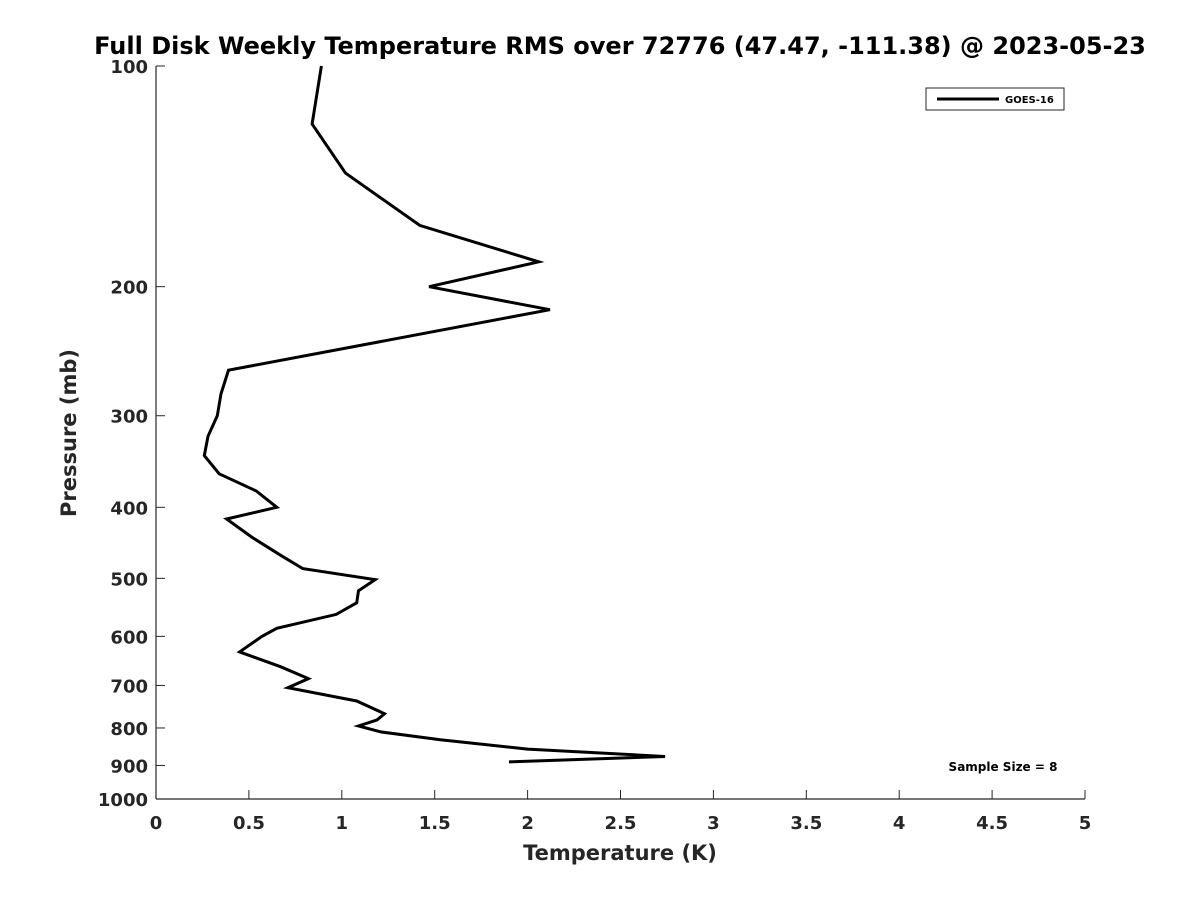 This screenshot has height=900, width=1200. What do you see at coordinates (527, 823) in the screenshot?
I see `x-tick-label: 2` at bounding box center [527, 823].